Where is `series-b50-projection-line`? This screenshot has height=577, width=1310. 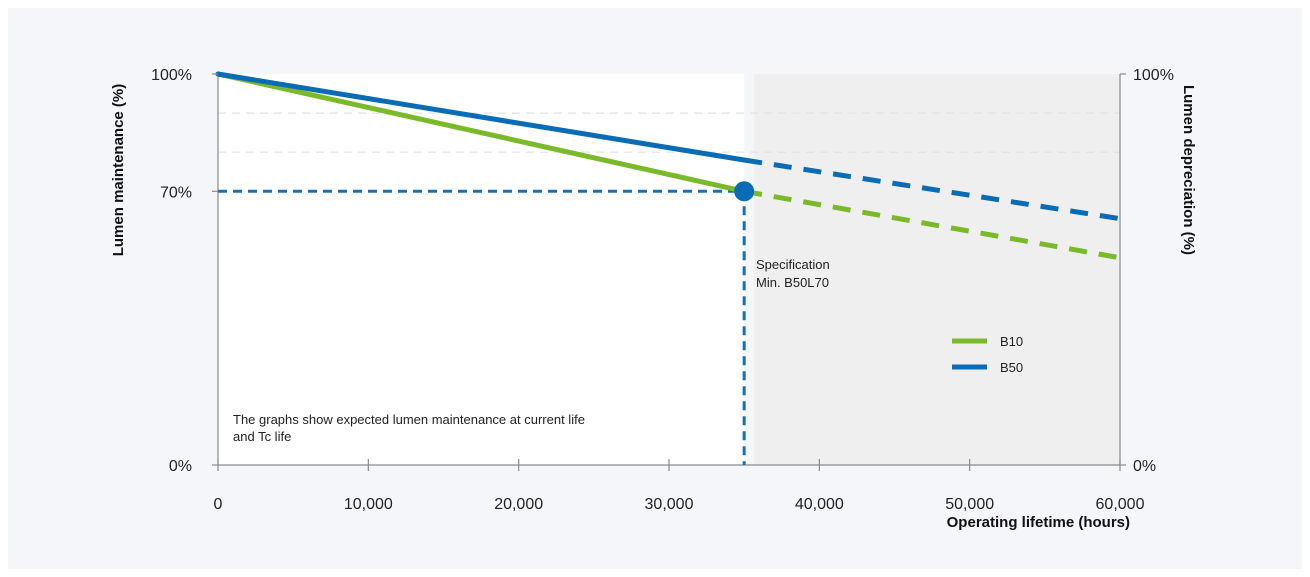
series-b50-projection-line is located at coordinates (932, 189).